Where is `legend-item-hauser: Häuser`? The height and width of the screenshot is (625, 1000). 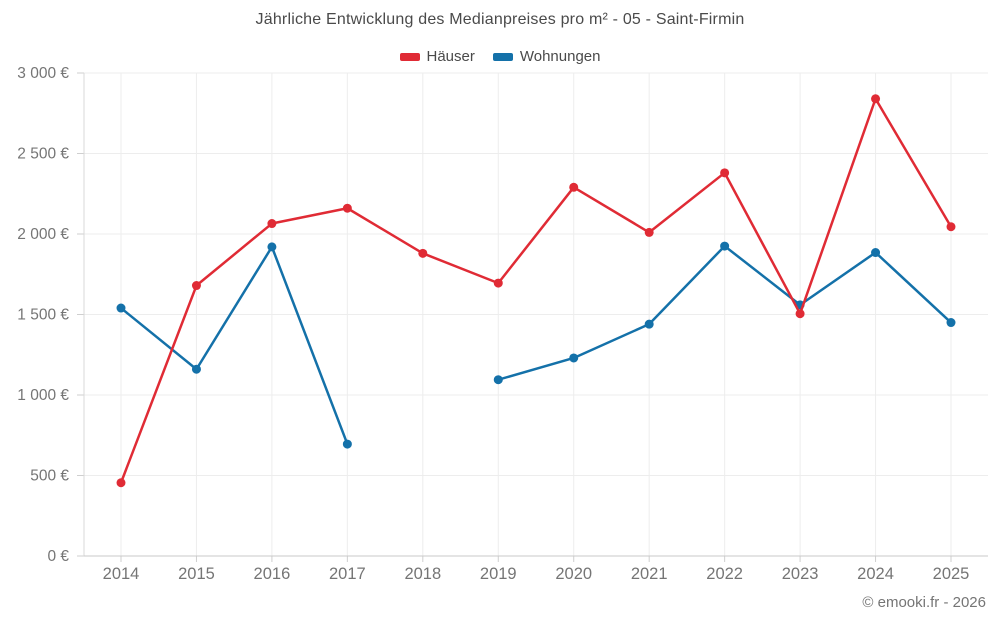 legend-item-hauser: Häuser is located at coordinates (437, 56).